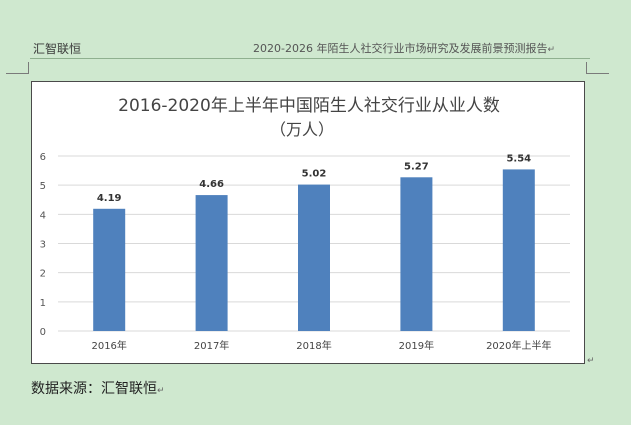  Describe the element at coordinates (302, 129) in the screenshot. I see `chart-subtitle: （万人）` at that location.